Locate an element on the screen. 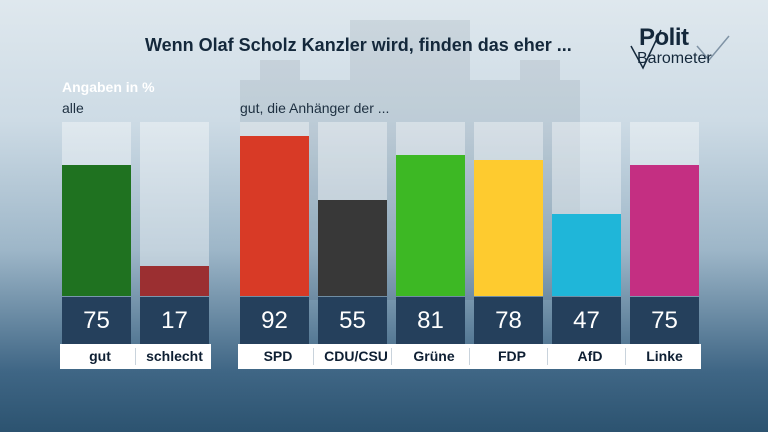  value-label-fdp: 78 is located at coordinates (508, 320).